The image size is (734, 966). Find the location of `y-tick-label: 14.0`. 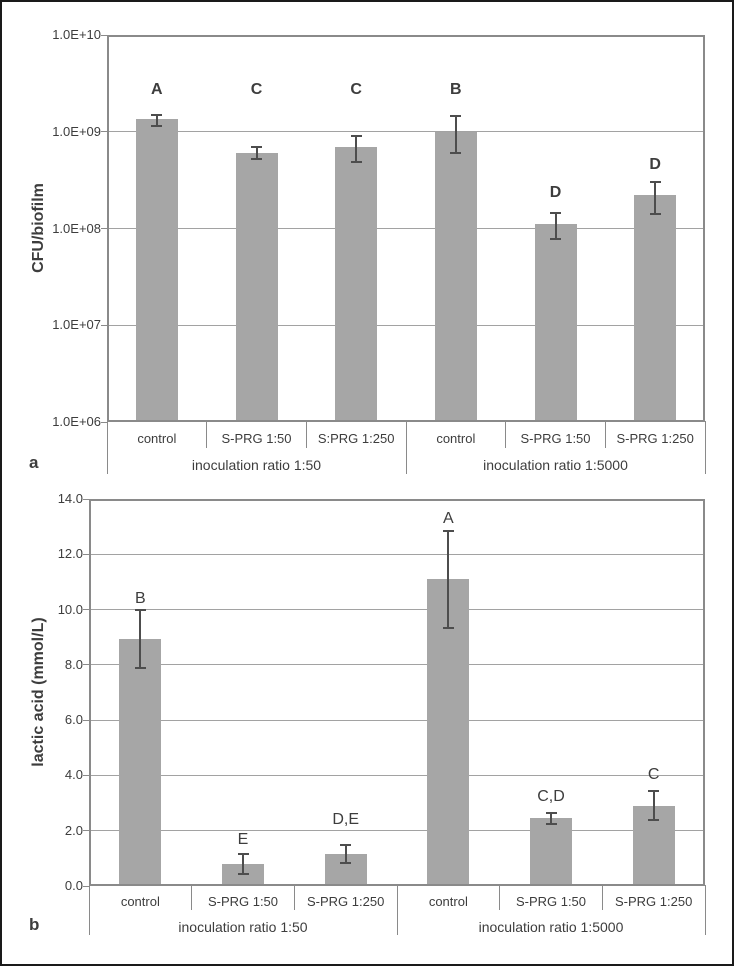

y-tick-label: 14.0 is located at coordinates (70, 498).